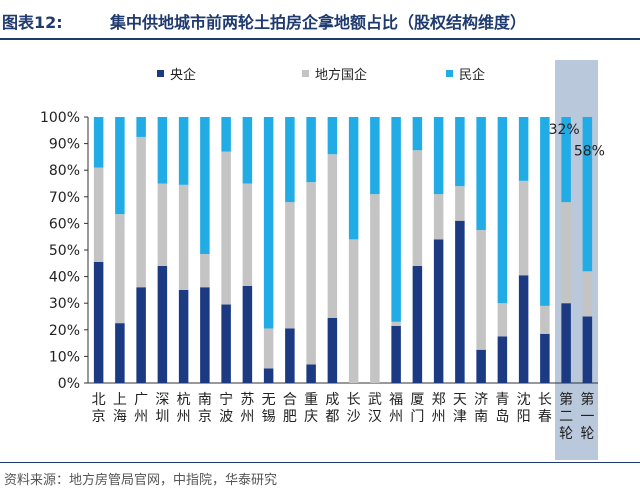 The width and height of the screenshot is (640, 496). Describe the element at coordinates (269, 400) in the screenshot. I see `x-tick-label: 无` at that location.